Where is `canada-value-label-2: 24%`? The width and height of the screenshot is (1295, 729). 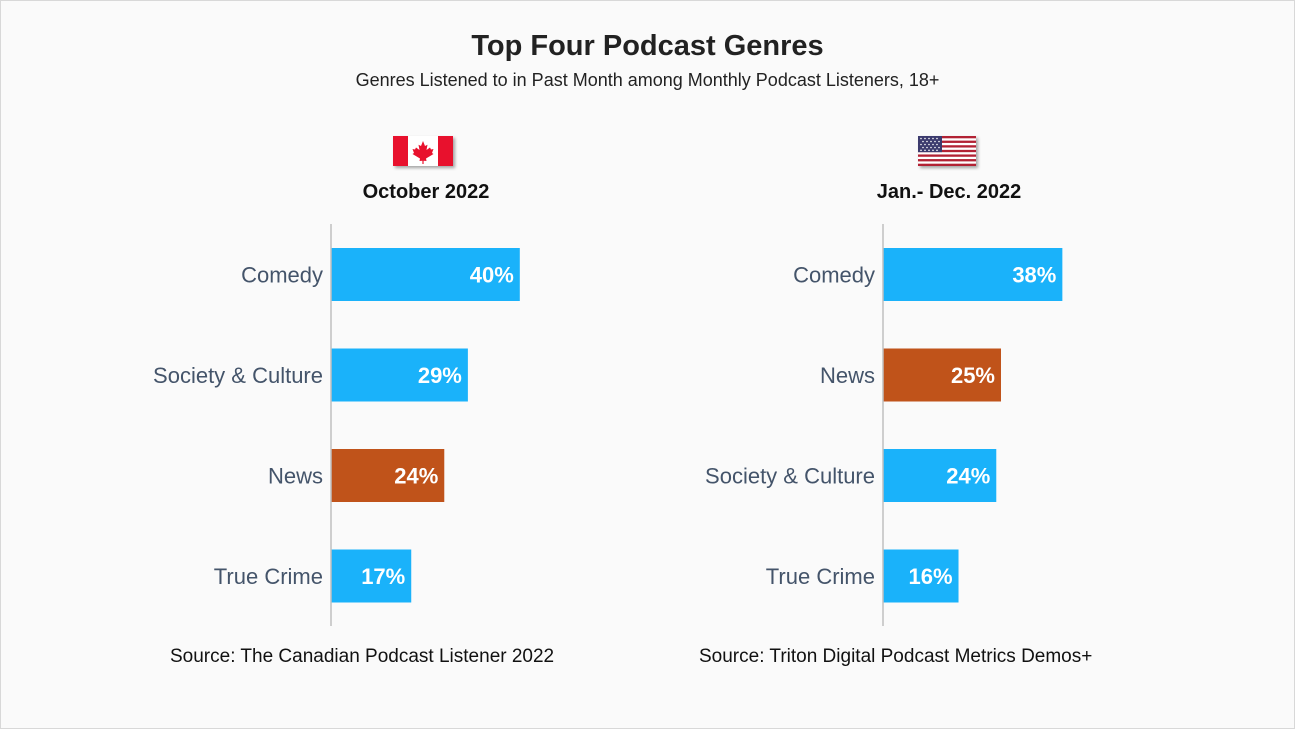
canada-value-label-2: 24% is located at coordinates (416, 476).